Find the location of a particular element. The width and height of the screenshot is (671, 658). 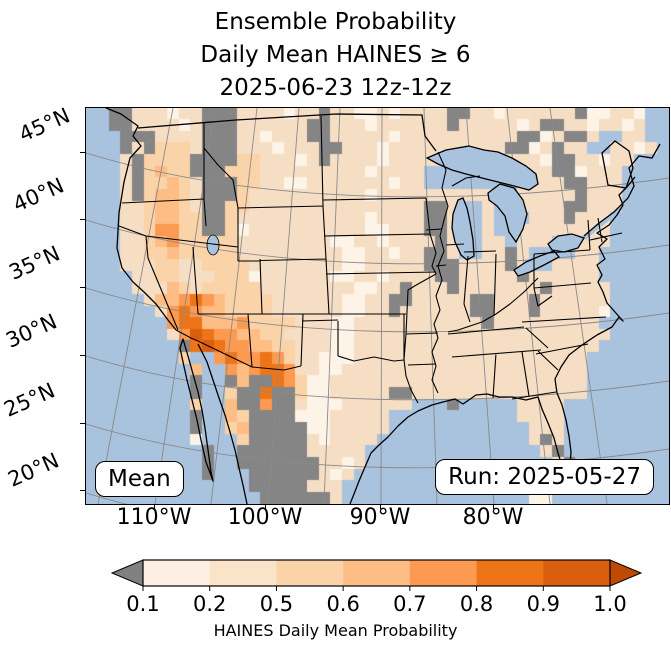

title-line-2: Daily Mean HAINES ≥ 6 is located at coordinates (335, 55).